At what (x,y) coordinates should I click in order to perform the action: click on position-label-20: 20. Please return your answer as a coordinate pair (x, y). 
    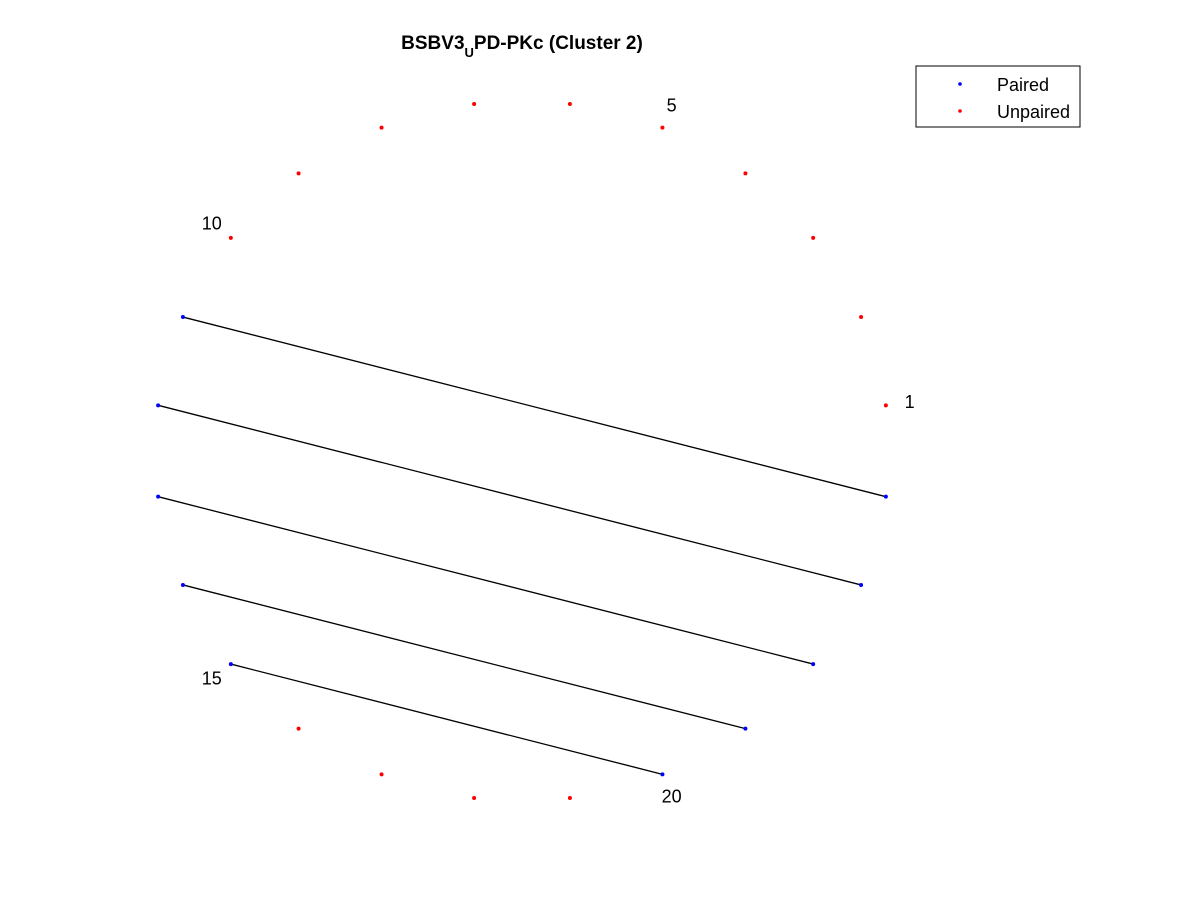
    Looking at the image, I should click on (672, 797).